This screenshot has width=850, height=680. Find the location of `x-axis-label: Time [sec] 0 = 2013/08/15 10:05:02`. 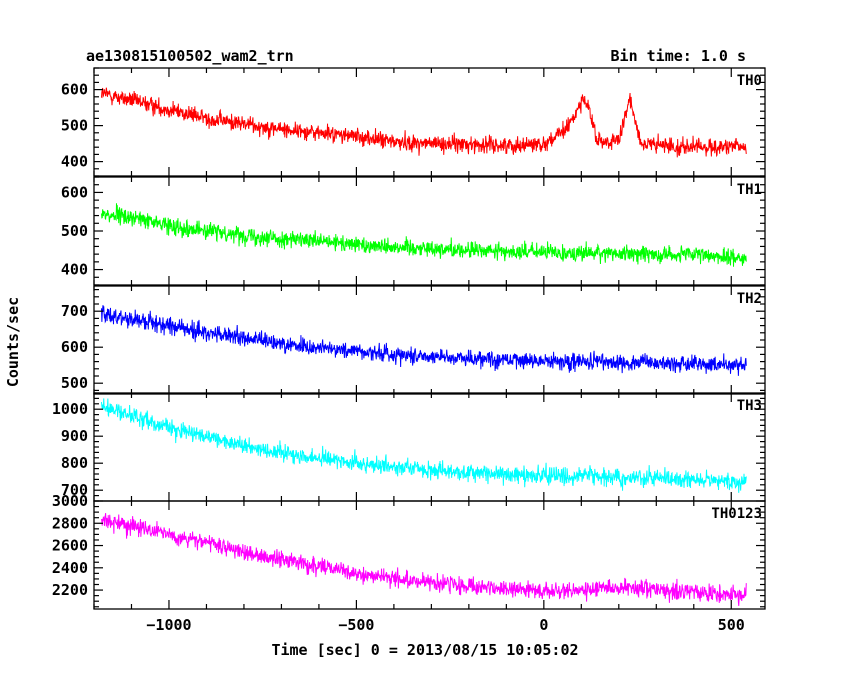

x-axis-label: Time [sec] 0 = 2013/08/15 10:05:02 is located at coordinates (424, 650).